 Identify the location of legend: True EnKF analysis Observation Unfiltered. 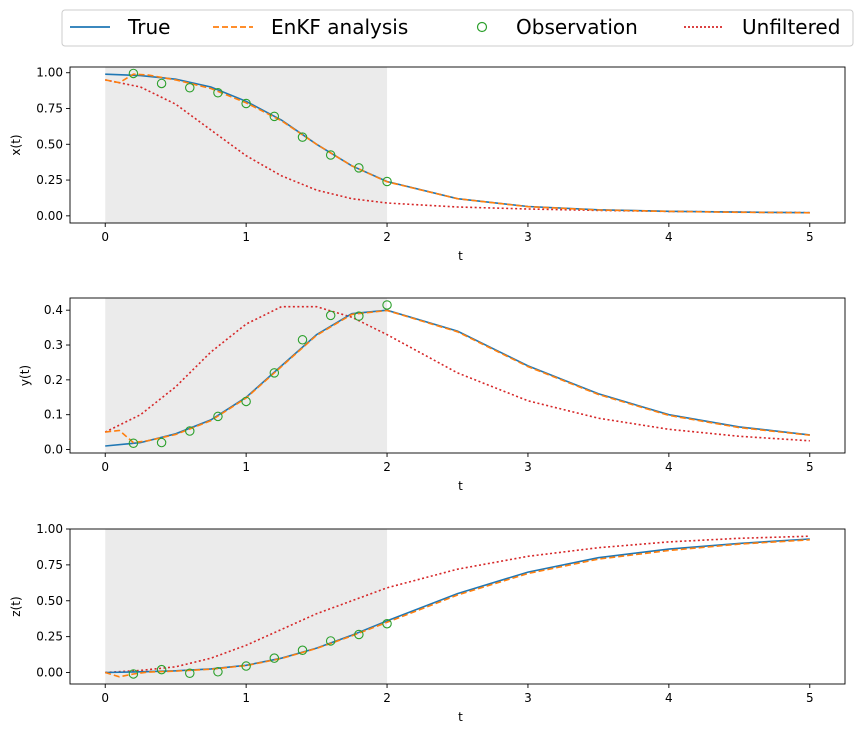
(457, 28).